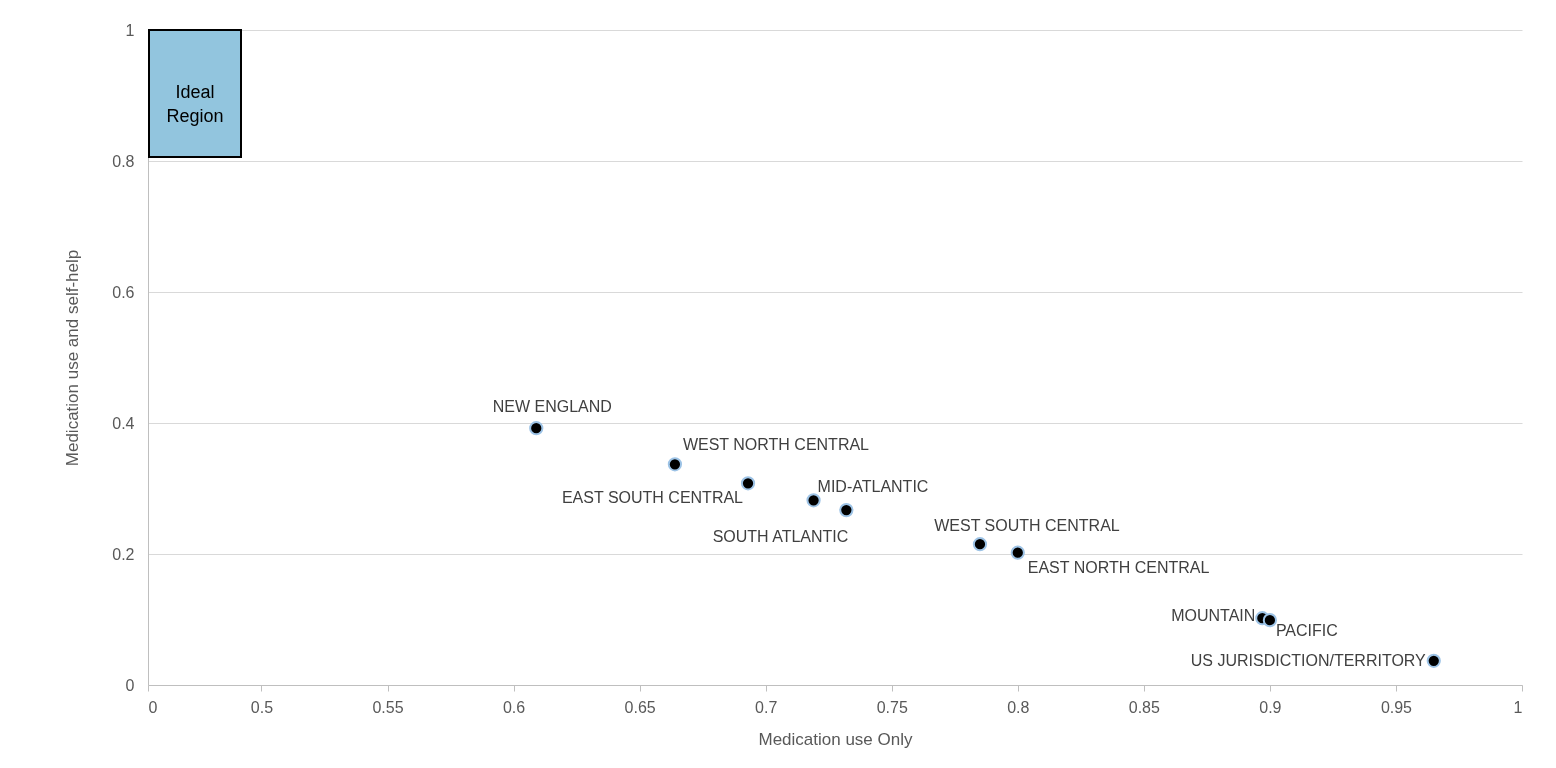 This screenshot has width=1556, height=768. What do you see at coordinates (1144, 707) in the screenshot?
I see `x-tick-label: 0.85` at bounding box center [1144, 707].